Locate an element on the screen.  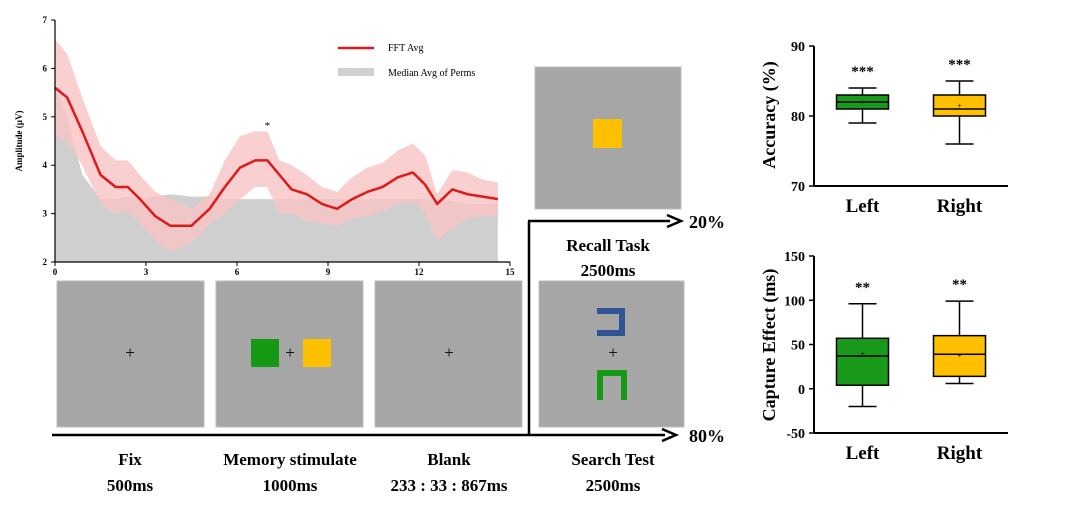
fft-y-tick-label: 2 is located at coordinates (45, 262).